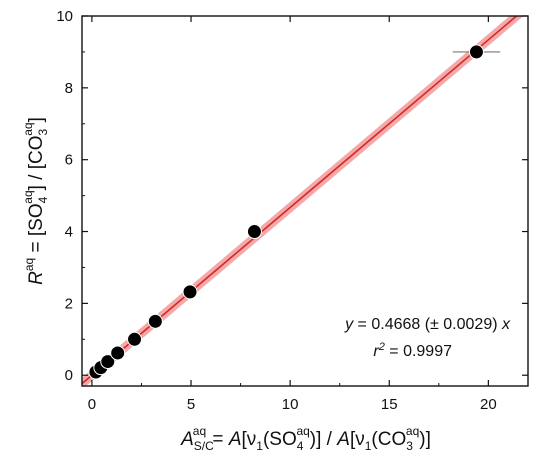  What do you see at coordinates (412, 350) in the screenshot?
I see `r-squared: r2 = 0.9997` at bounding box center [412, 350].